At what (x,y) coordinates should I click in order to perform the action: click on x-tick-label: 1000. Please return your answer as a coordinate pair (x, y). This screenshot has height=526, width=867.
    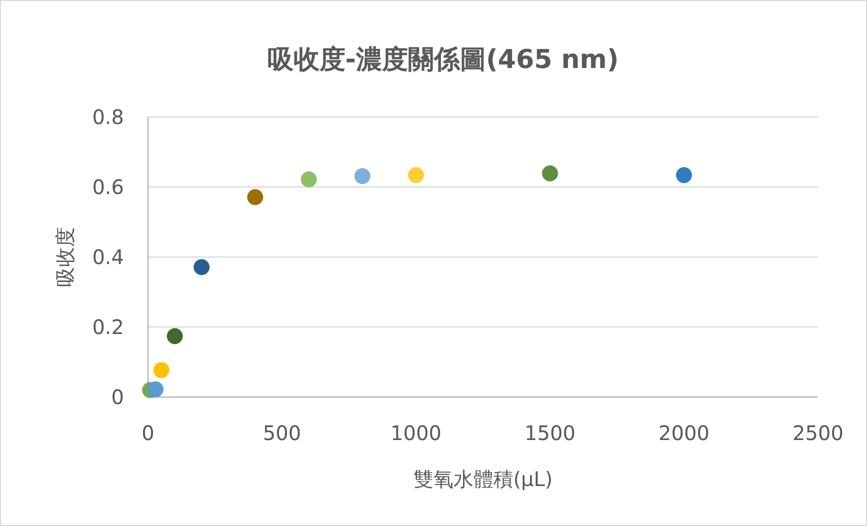
    Looking at the image, I should click on (416, 433).